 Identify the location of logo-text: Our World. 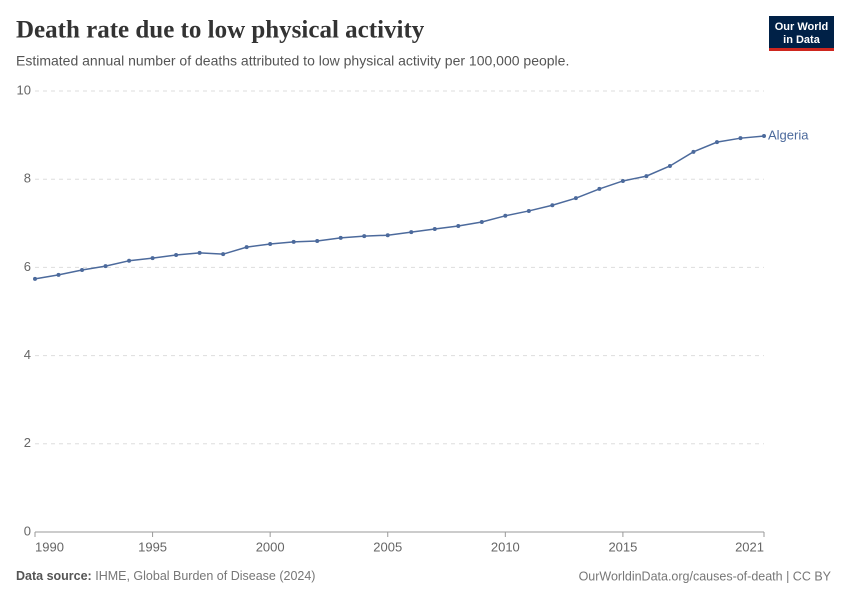
(802, 27).